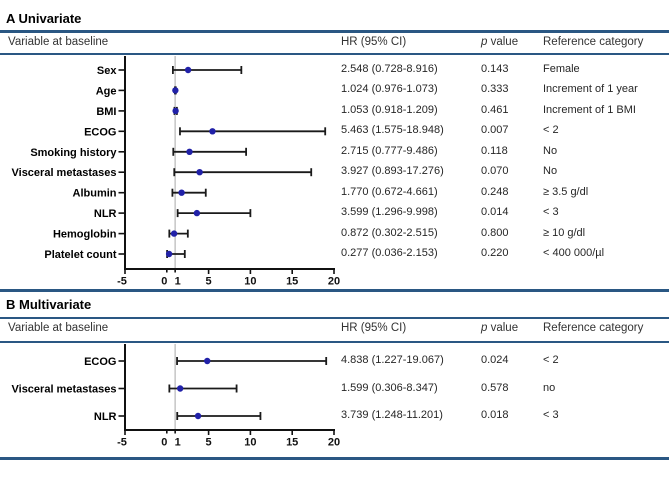 The height and width of the screenshot is (502, 669). Describe the element at coordinates (561, 69) in the screenshot. I see `reference-value: Female` at that location.